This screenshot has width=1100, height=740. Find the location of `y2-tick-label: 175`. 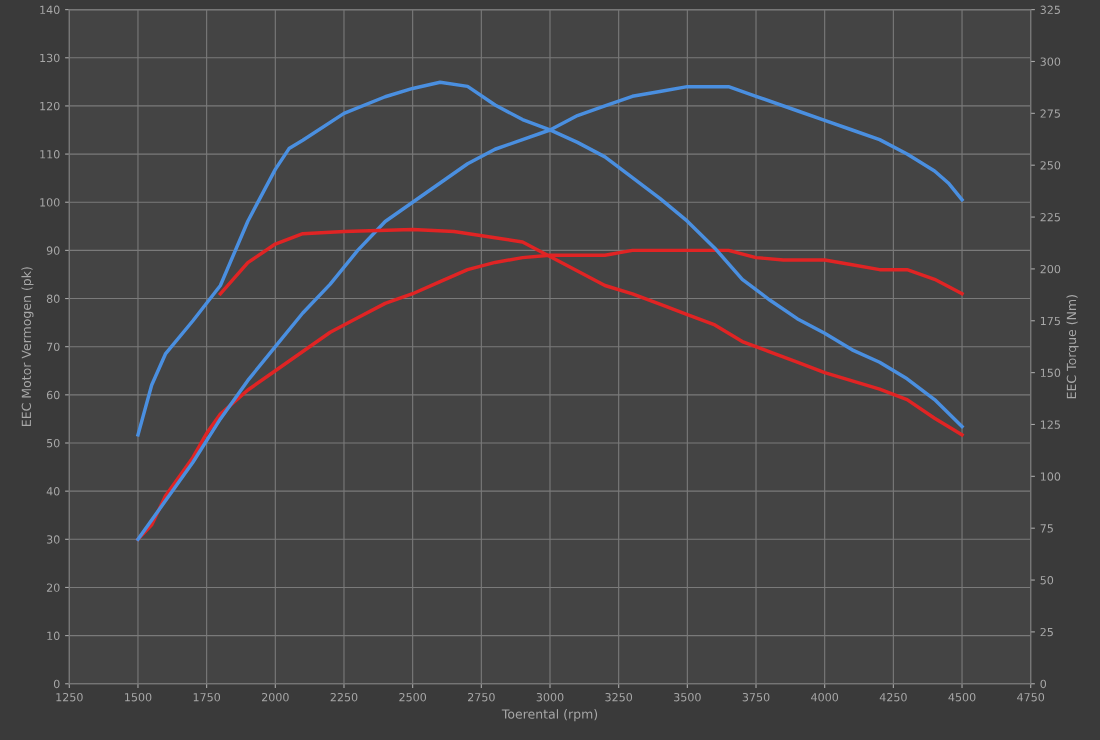

y2-tick-label: 175 is located at coordinates (1050, 321).